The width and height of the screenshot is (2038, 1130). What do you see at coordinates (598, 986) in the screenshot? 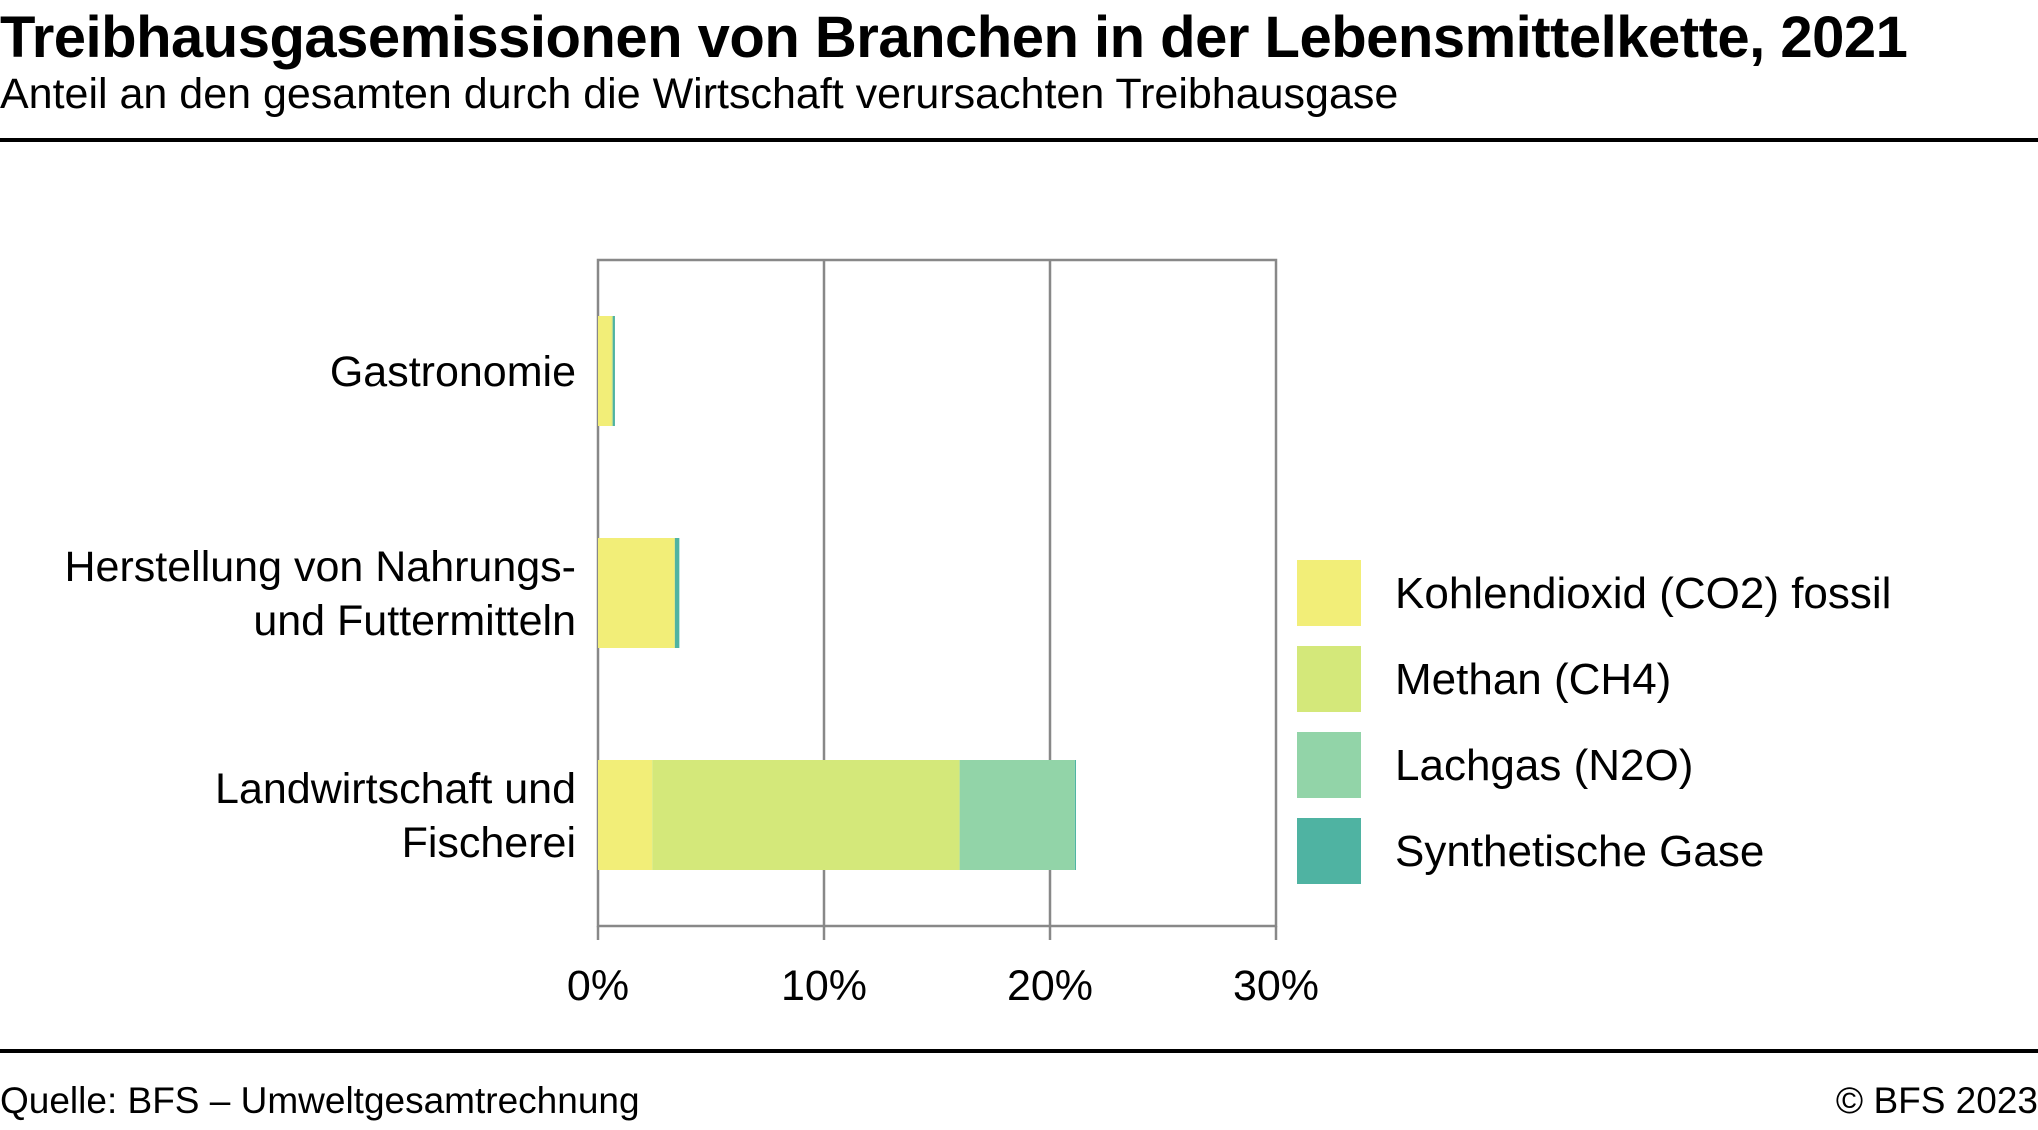
I see `x-tick-label: 0%` at bounding box center [598, 986].